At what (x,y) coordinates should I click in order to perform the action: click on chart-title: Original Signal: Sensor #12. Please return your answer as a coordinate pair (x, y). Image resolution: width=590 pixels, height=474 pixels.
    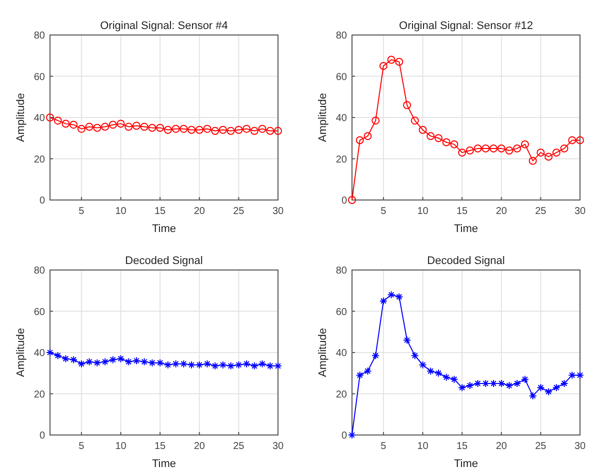
    Looking at the image, I should click on (466, 26).